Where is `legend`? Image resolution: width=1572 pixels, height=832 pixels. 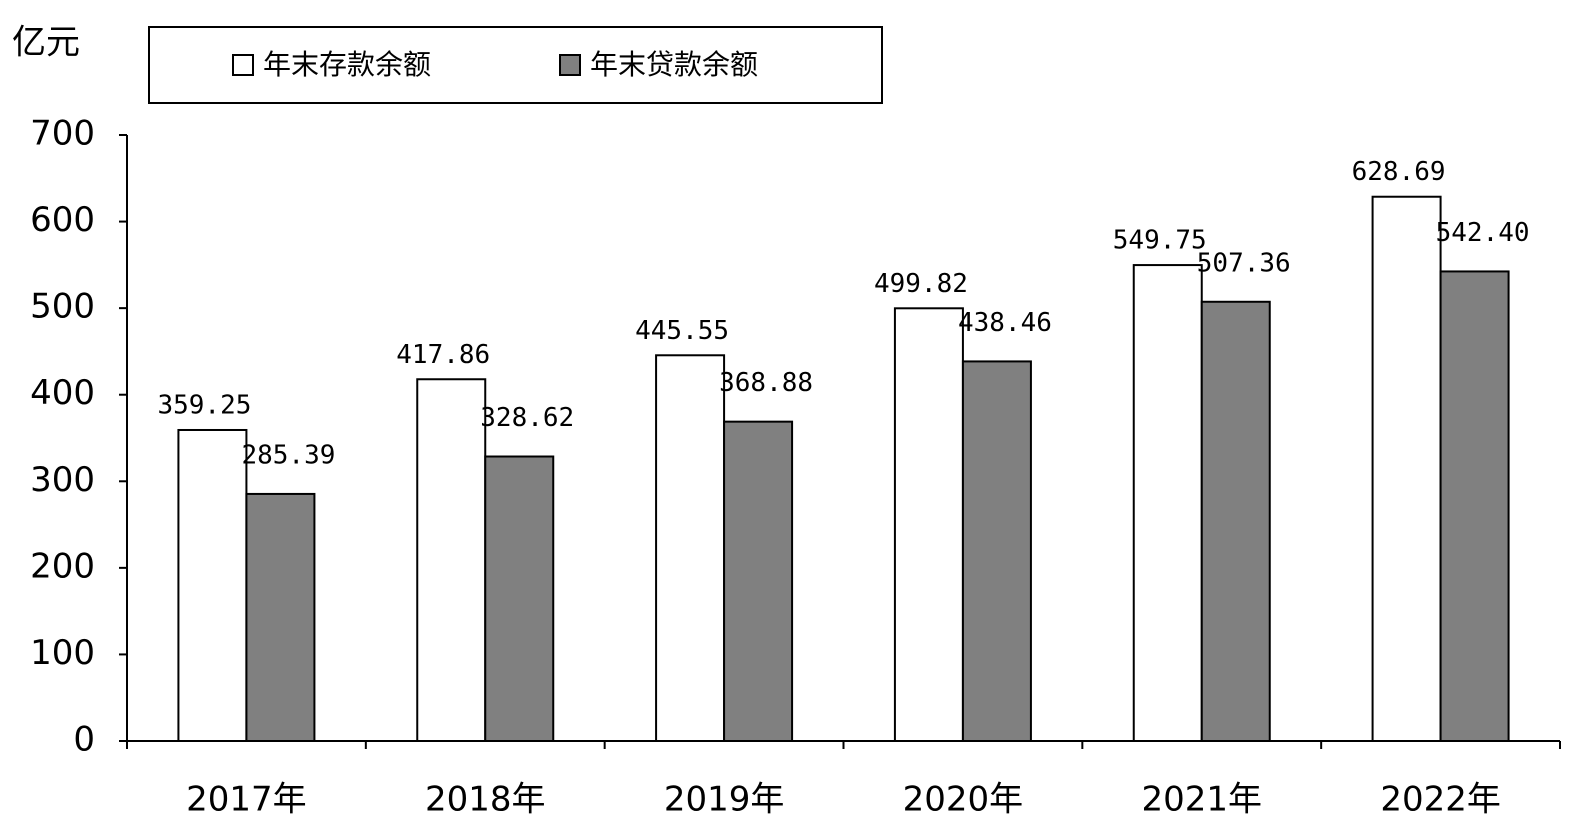
legend is located at coordinates (515, 65).